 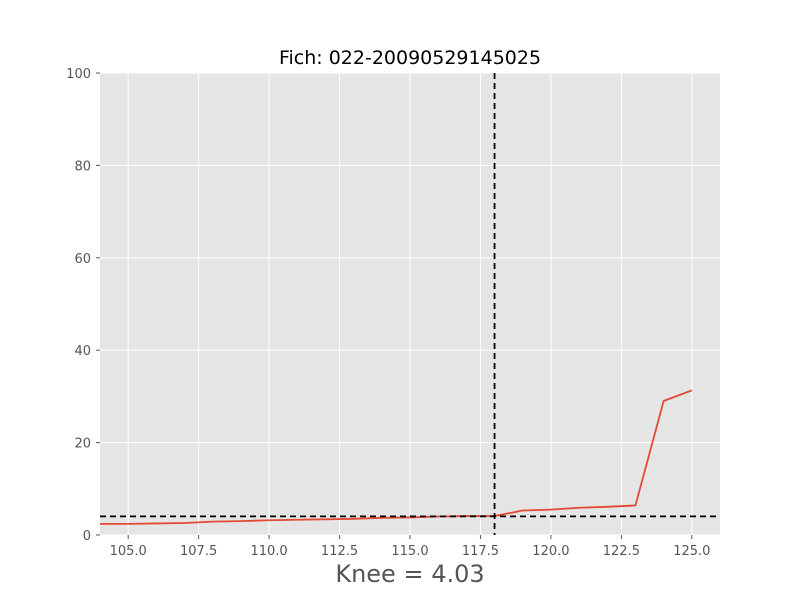 I want to click on x-tick-label: 125.0, so click(x=691, y=551).